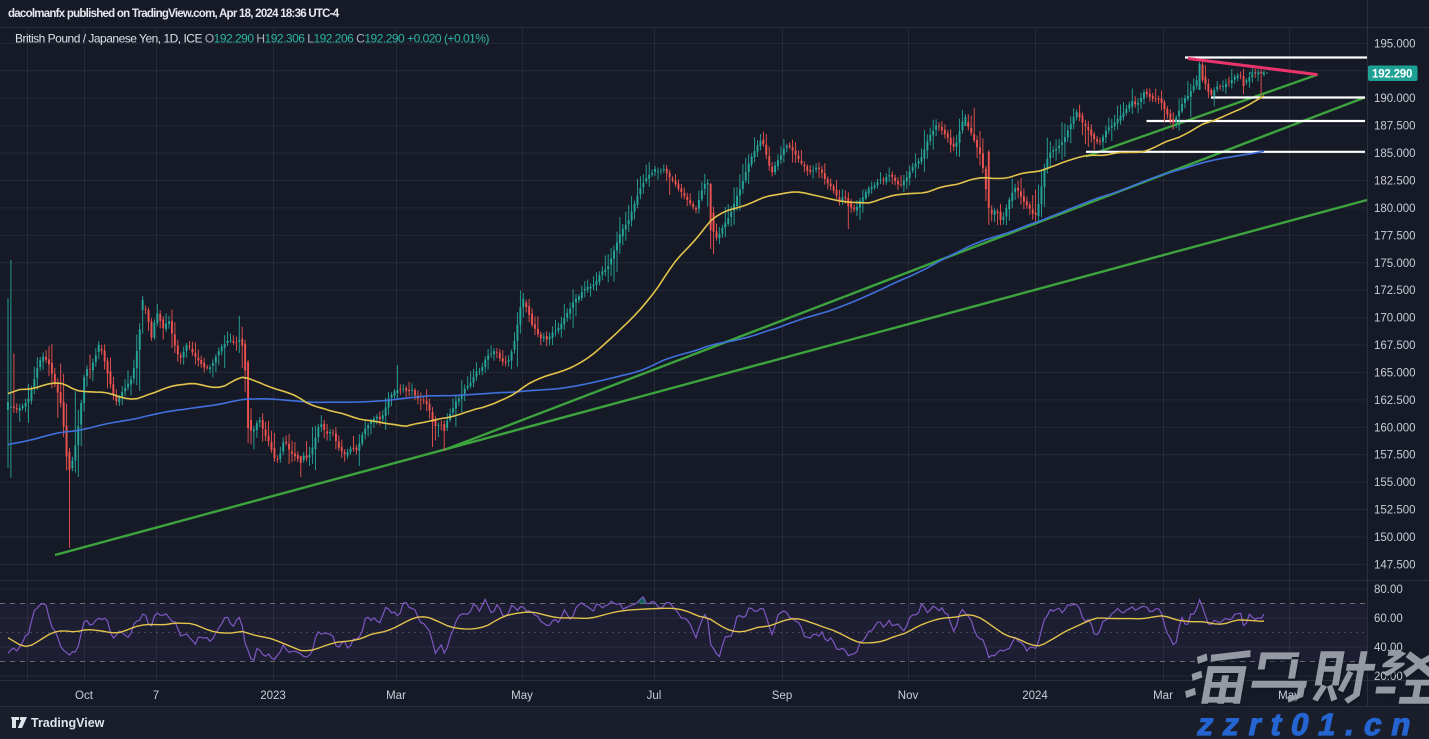 The height and width of the screenshot is (739, 1429). Describe the element at coordinates (1395, 428) in the screenshot. I see `svg-text: 160.000` at that location.